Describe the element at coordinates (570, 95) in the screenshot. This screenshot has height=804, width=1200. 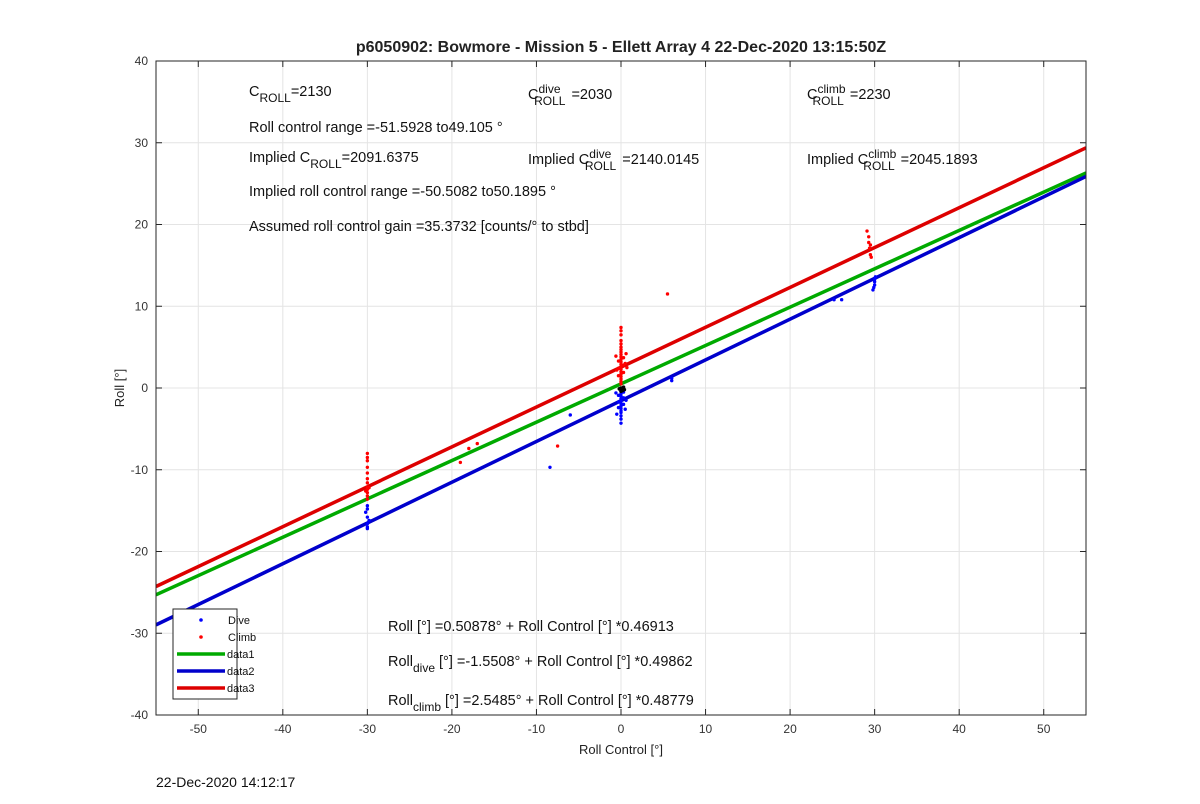
I see `c-roll-dive-text: Cdive ROLL =2030` at that location.